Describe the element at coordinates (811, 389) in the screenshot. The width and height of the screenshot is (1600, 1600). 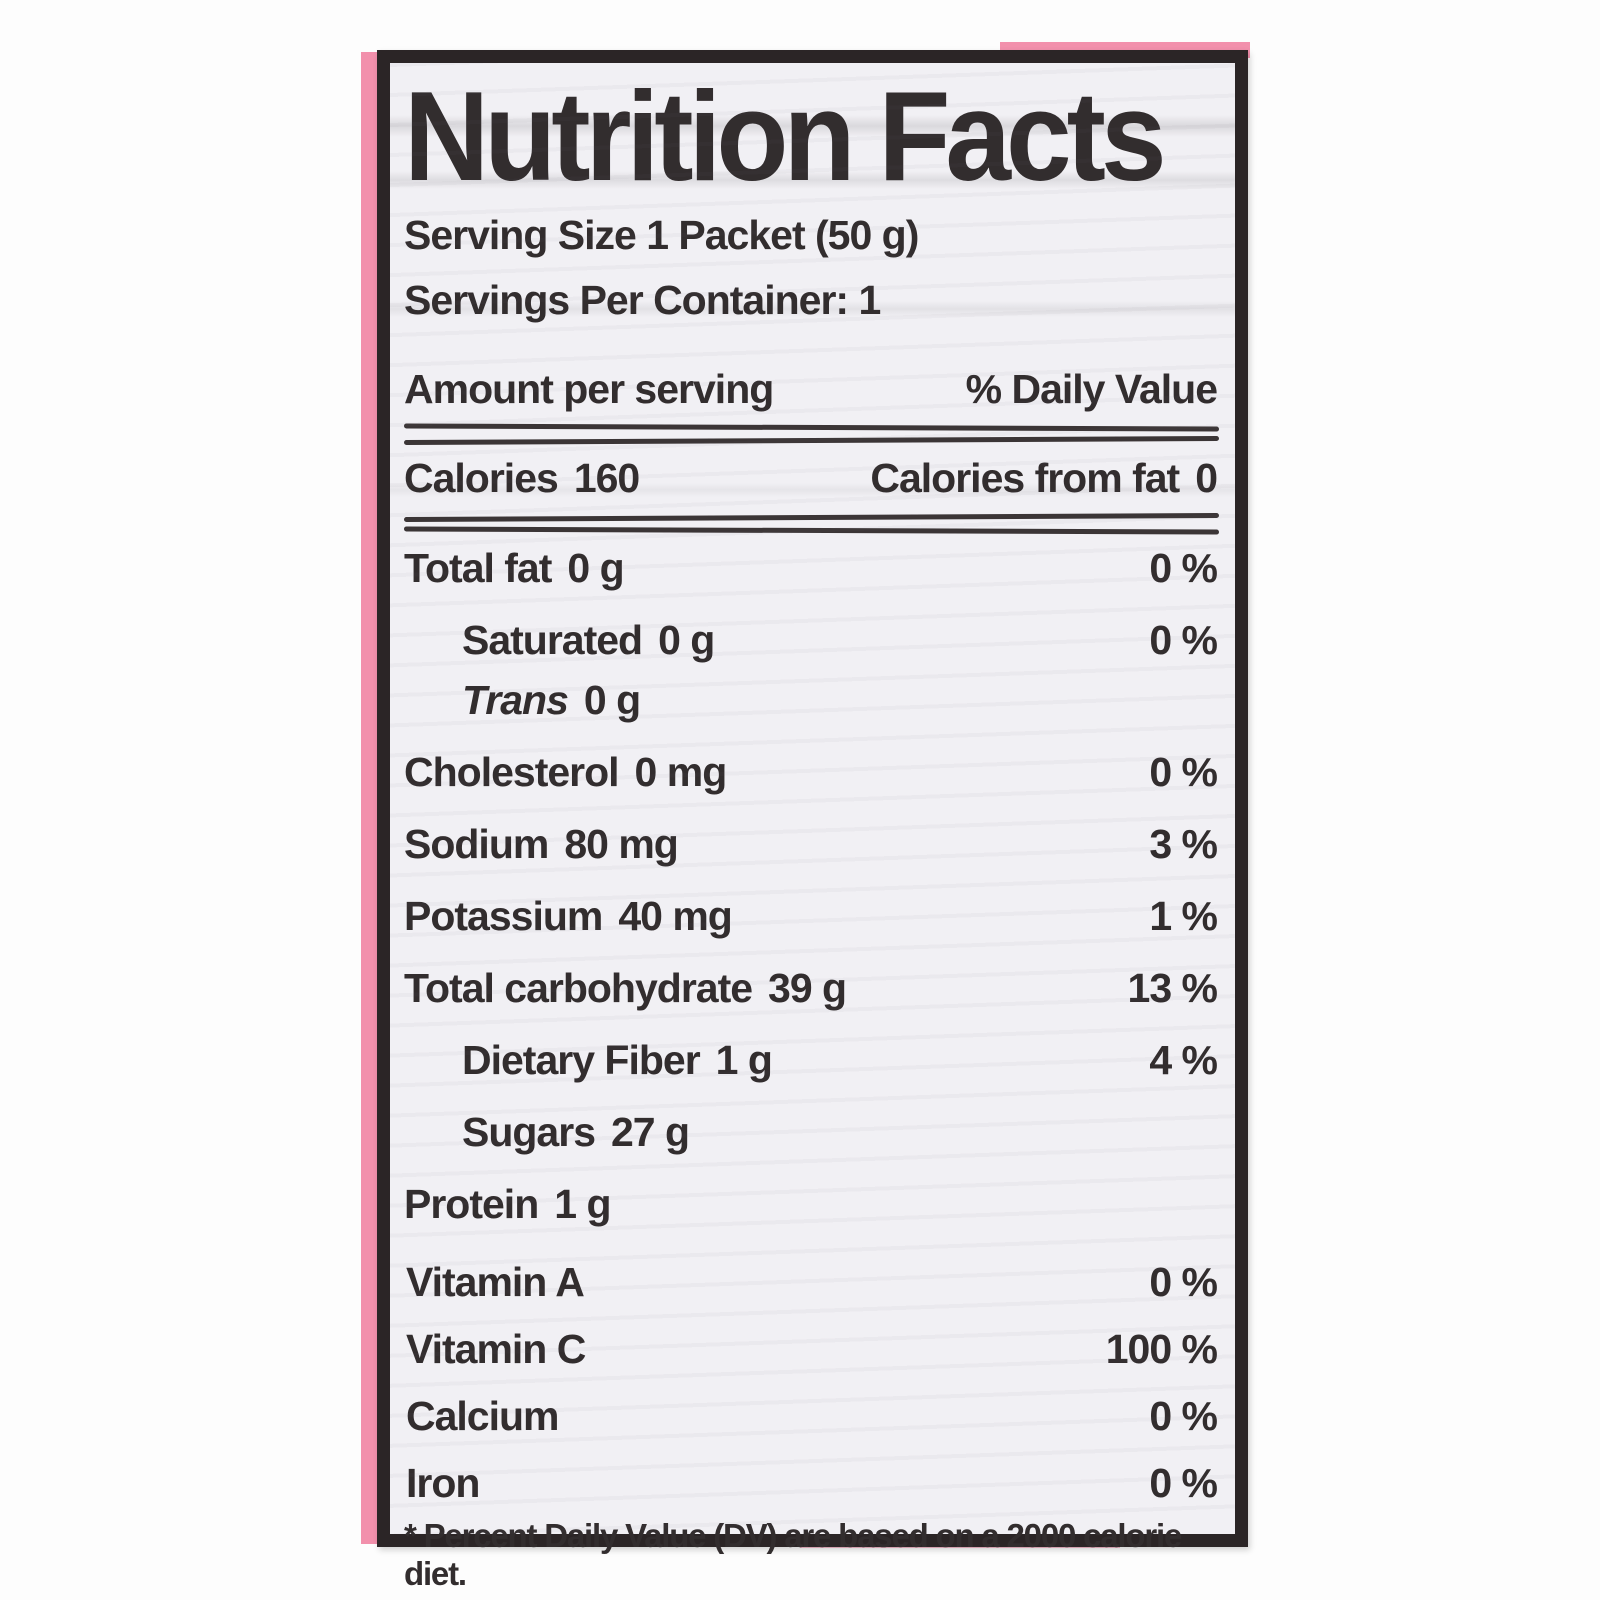
I see `column-header-row: Amount per serving % Daily Value` at that location.